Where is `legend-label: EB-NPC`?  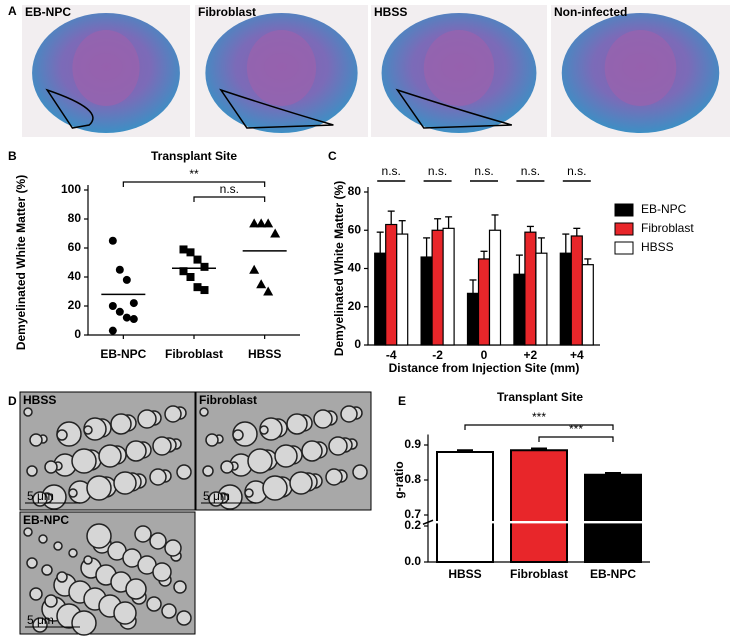
legend-label: EB-NPC is located at coordinates (664, 209).